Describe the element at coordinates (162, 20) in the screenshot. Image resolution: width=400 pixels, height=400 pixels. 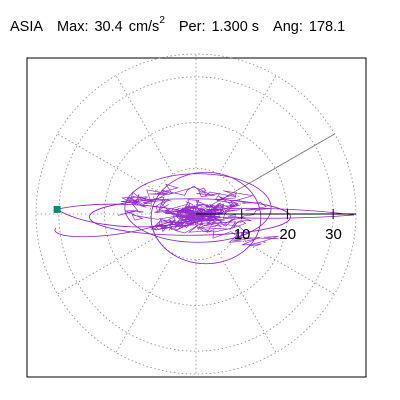
I see `max-unit-exponent: 2` at that location.